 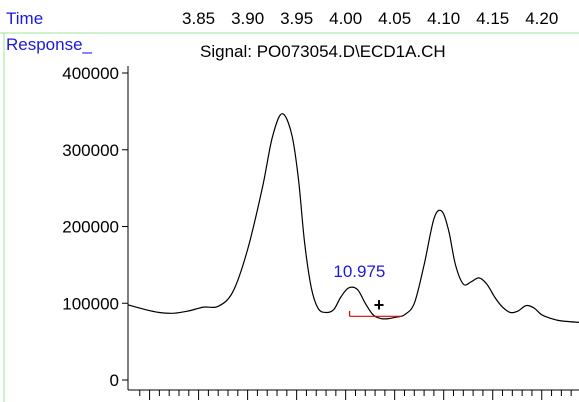 I want to click on y-tick-label: 100000, so click(x=90, y=303).